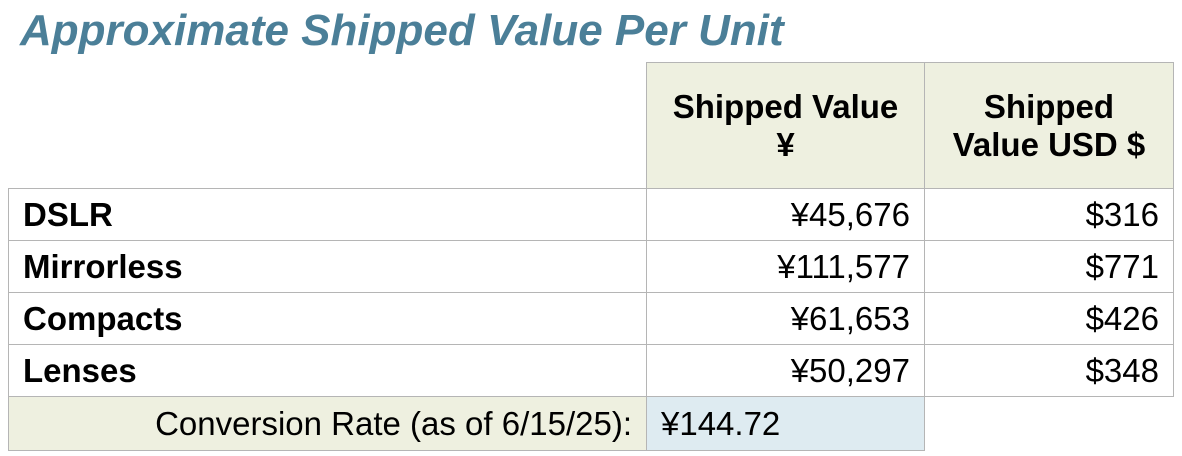  Describe the element at coordinates (1049, 125) in the screenshot. I see `column-header: Shipped Value USD $` at that location.